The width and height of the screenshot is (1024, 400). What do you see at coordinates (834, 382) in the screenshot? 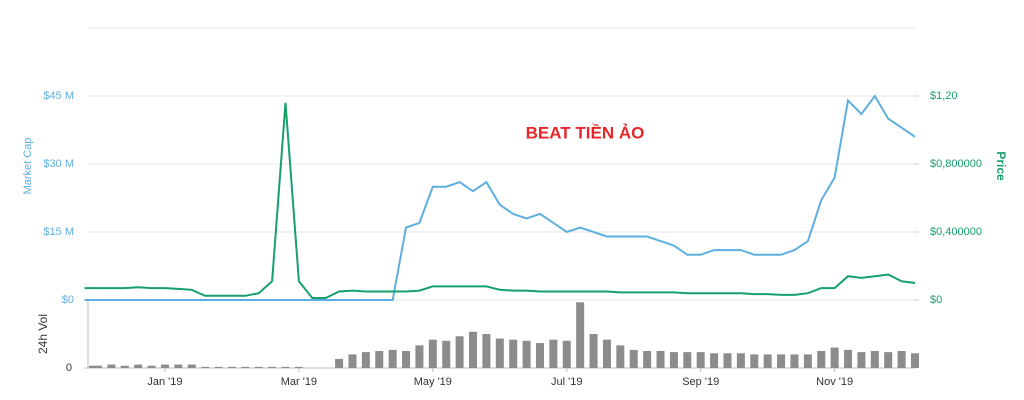
I see `x-tick-label: Nov '19` at bounding box center [834, 382].